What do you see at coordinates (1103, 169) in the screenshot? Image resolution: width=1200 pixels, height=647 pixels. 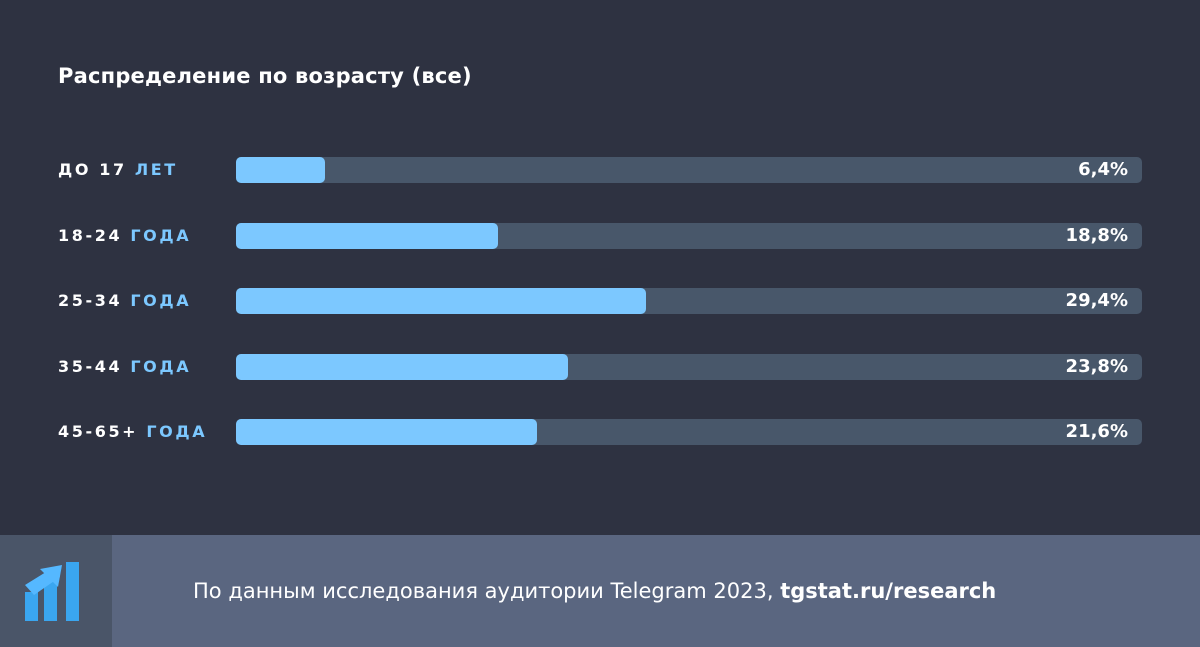 I see `value-label: 6,4%` at bounding box center [1103, 169].